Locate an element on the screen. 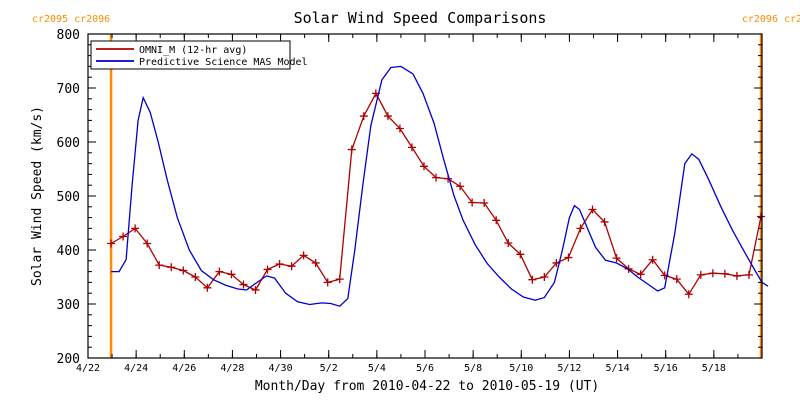  x-tick-label-11: 5/14 is located at coordinates (618, 368).